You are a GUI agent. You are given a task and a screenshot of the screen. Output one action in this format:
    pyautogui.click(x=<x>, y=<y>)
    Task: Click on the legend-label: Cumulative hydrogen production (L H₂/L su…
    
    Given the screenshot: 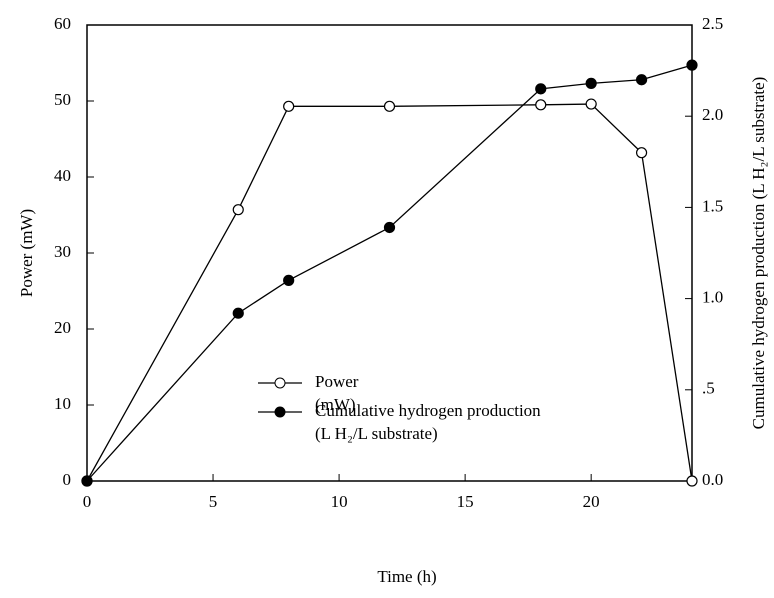 What is the action you would take?
    pyautogui.click(x=428, y=422)
    